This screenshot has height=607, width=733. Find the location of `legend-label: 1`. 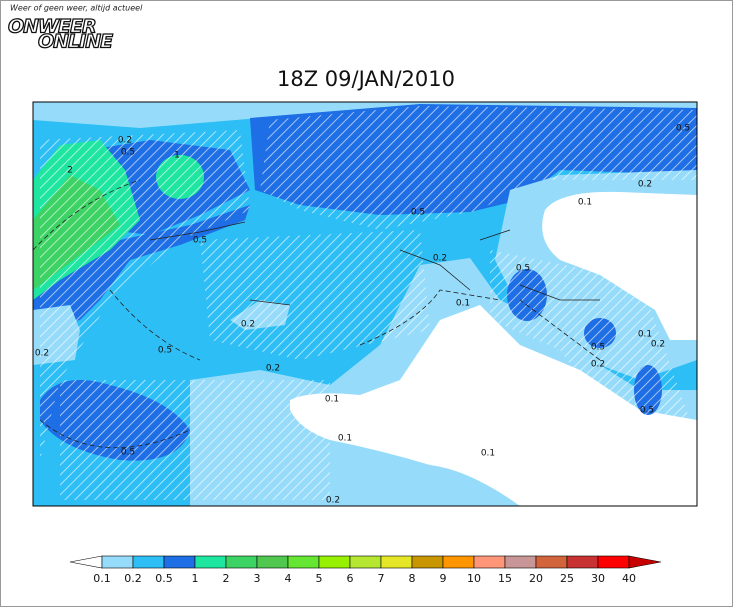

legend-label: 1 is located at coordinates (195, 578).